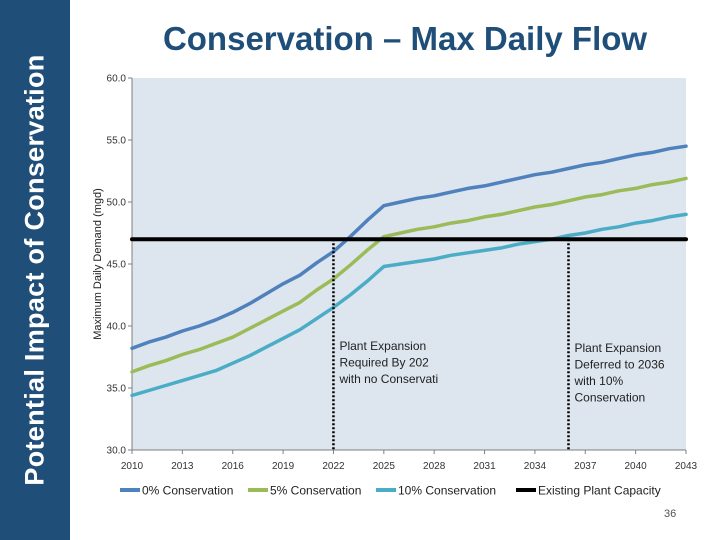  What do you see at coordinates (117, 327) in the screenshot?
I see `y-tick-label: 40.0` at bounding box center [117, 327].